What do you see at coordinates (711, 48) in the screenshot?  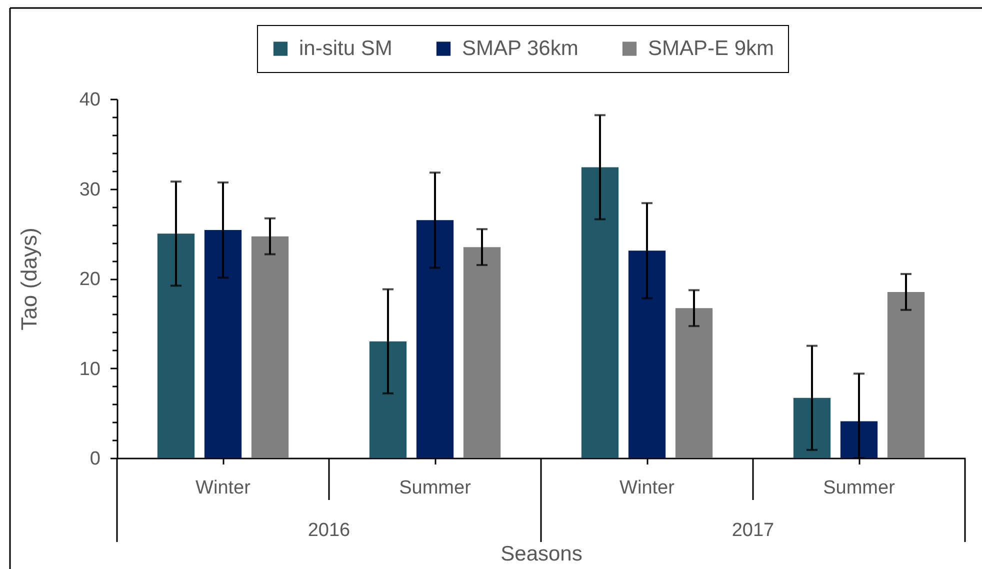 I see `legend-label: SMAP-E 9km` at bounding box center [711, 48].